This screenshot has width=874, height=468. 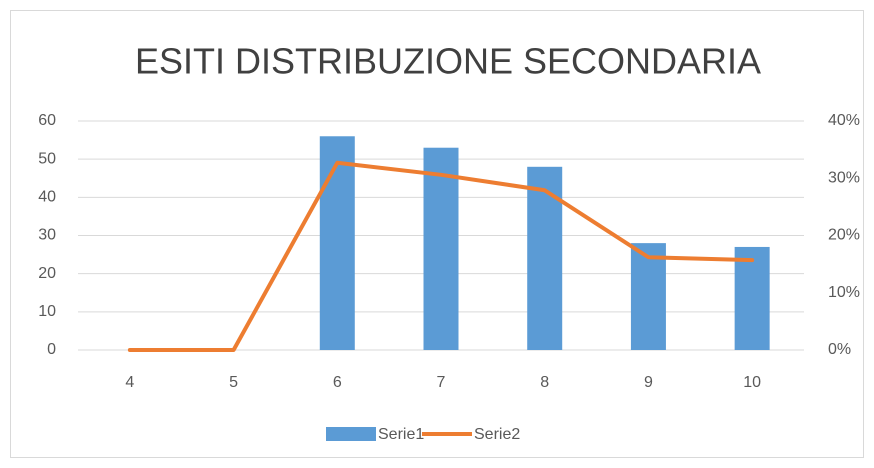 What do you see at coordinates (752, 382) in the screenshot?
I see `x-tick-label: 10` at bounding box center [752, 382].